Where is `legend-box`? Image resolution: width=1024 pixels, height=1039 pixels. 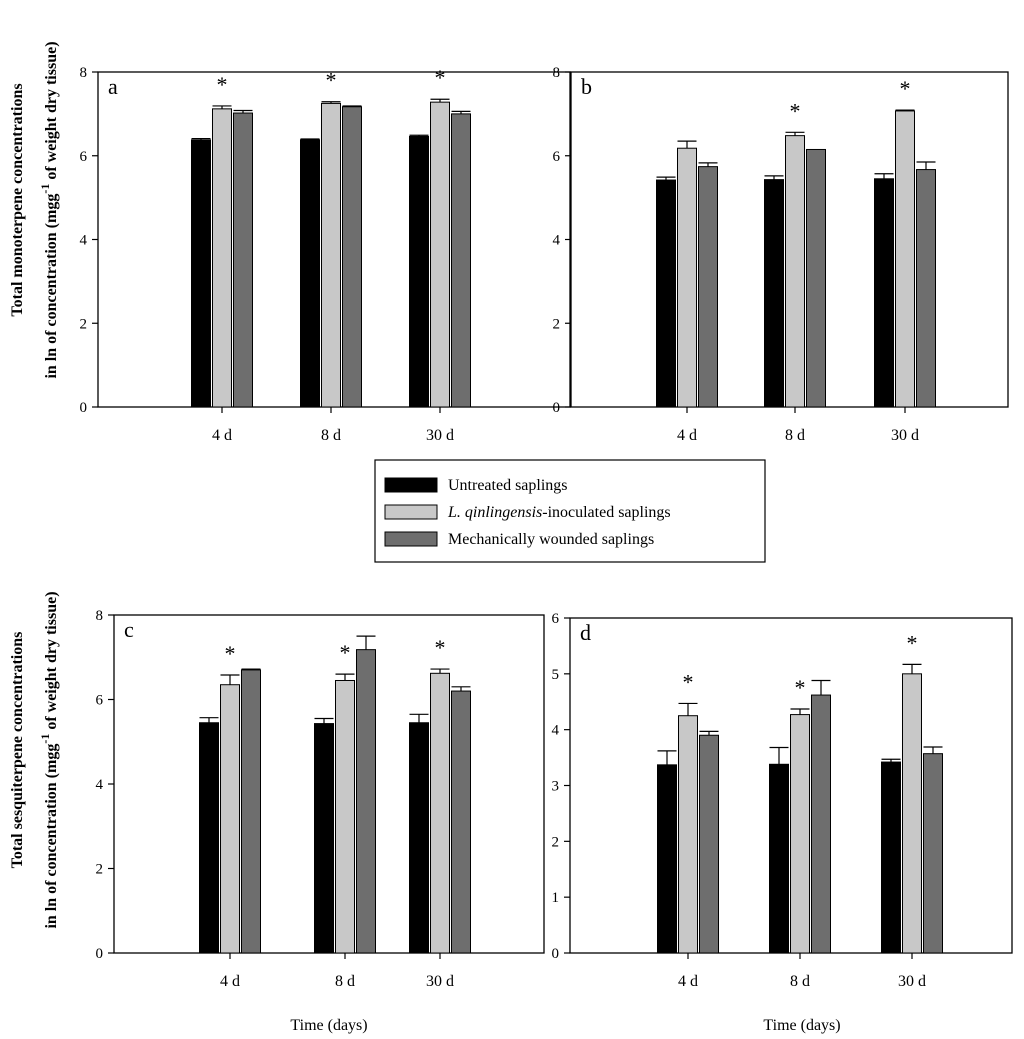 legend-box is located at coordinates (570, 511).